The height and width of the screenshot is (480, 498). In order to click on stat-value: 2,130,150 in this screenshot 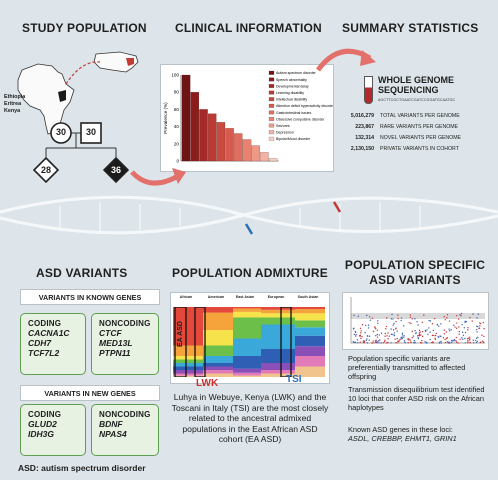, I will do `click(362, 148)`.